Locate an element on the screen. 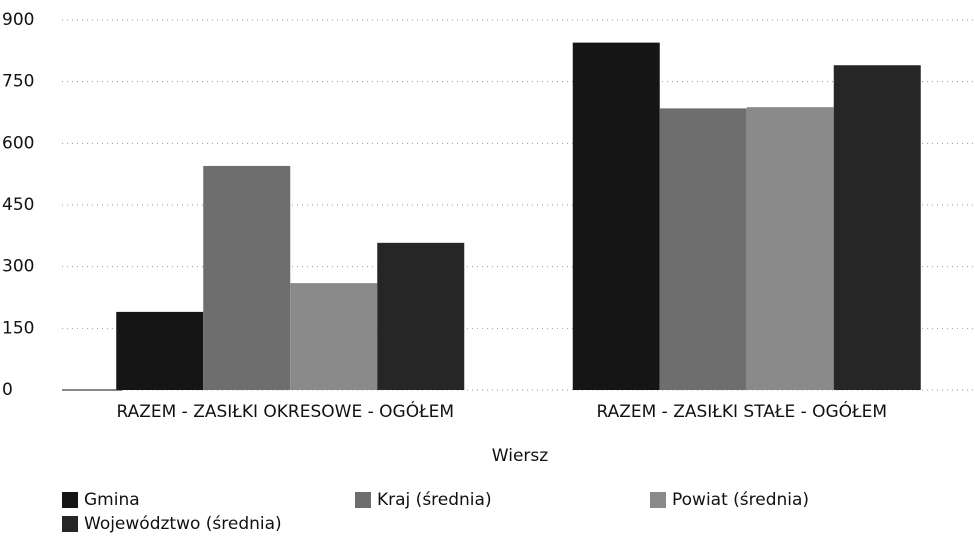  legend-label: Powiat (średnia) is located at coordinates (740, 500).